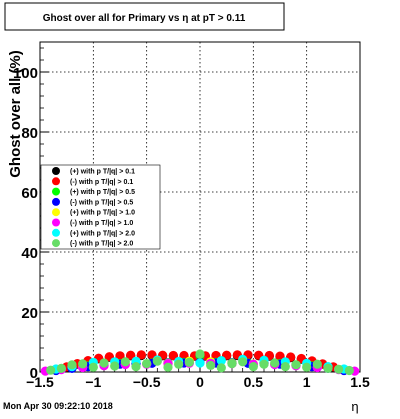  I want to click on x-tick-label: −1.5, so click(40, 382).